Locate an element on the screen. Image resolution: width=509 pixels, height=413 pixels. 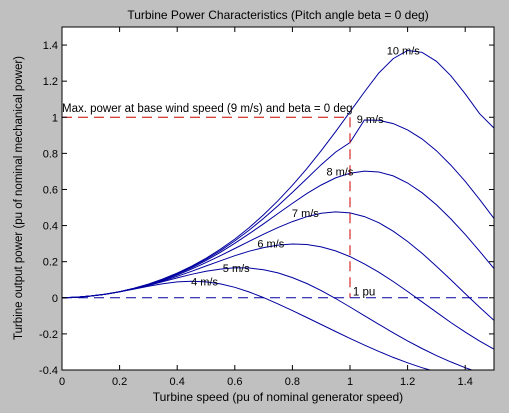
x-tick-label: 1 is located at coordinates (350, 382).